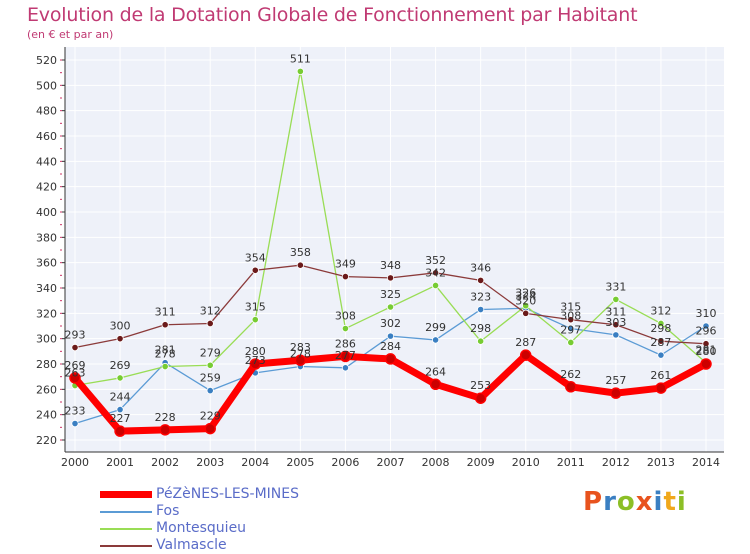 Image resolution: width=750 pixels, height=554 pixels. What do you see at coordinates (610, 502) in the screenshot?
I see `logo-letter: r` at bounding box center [610, 502].